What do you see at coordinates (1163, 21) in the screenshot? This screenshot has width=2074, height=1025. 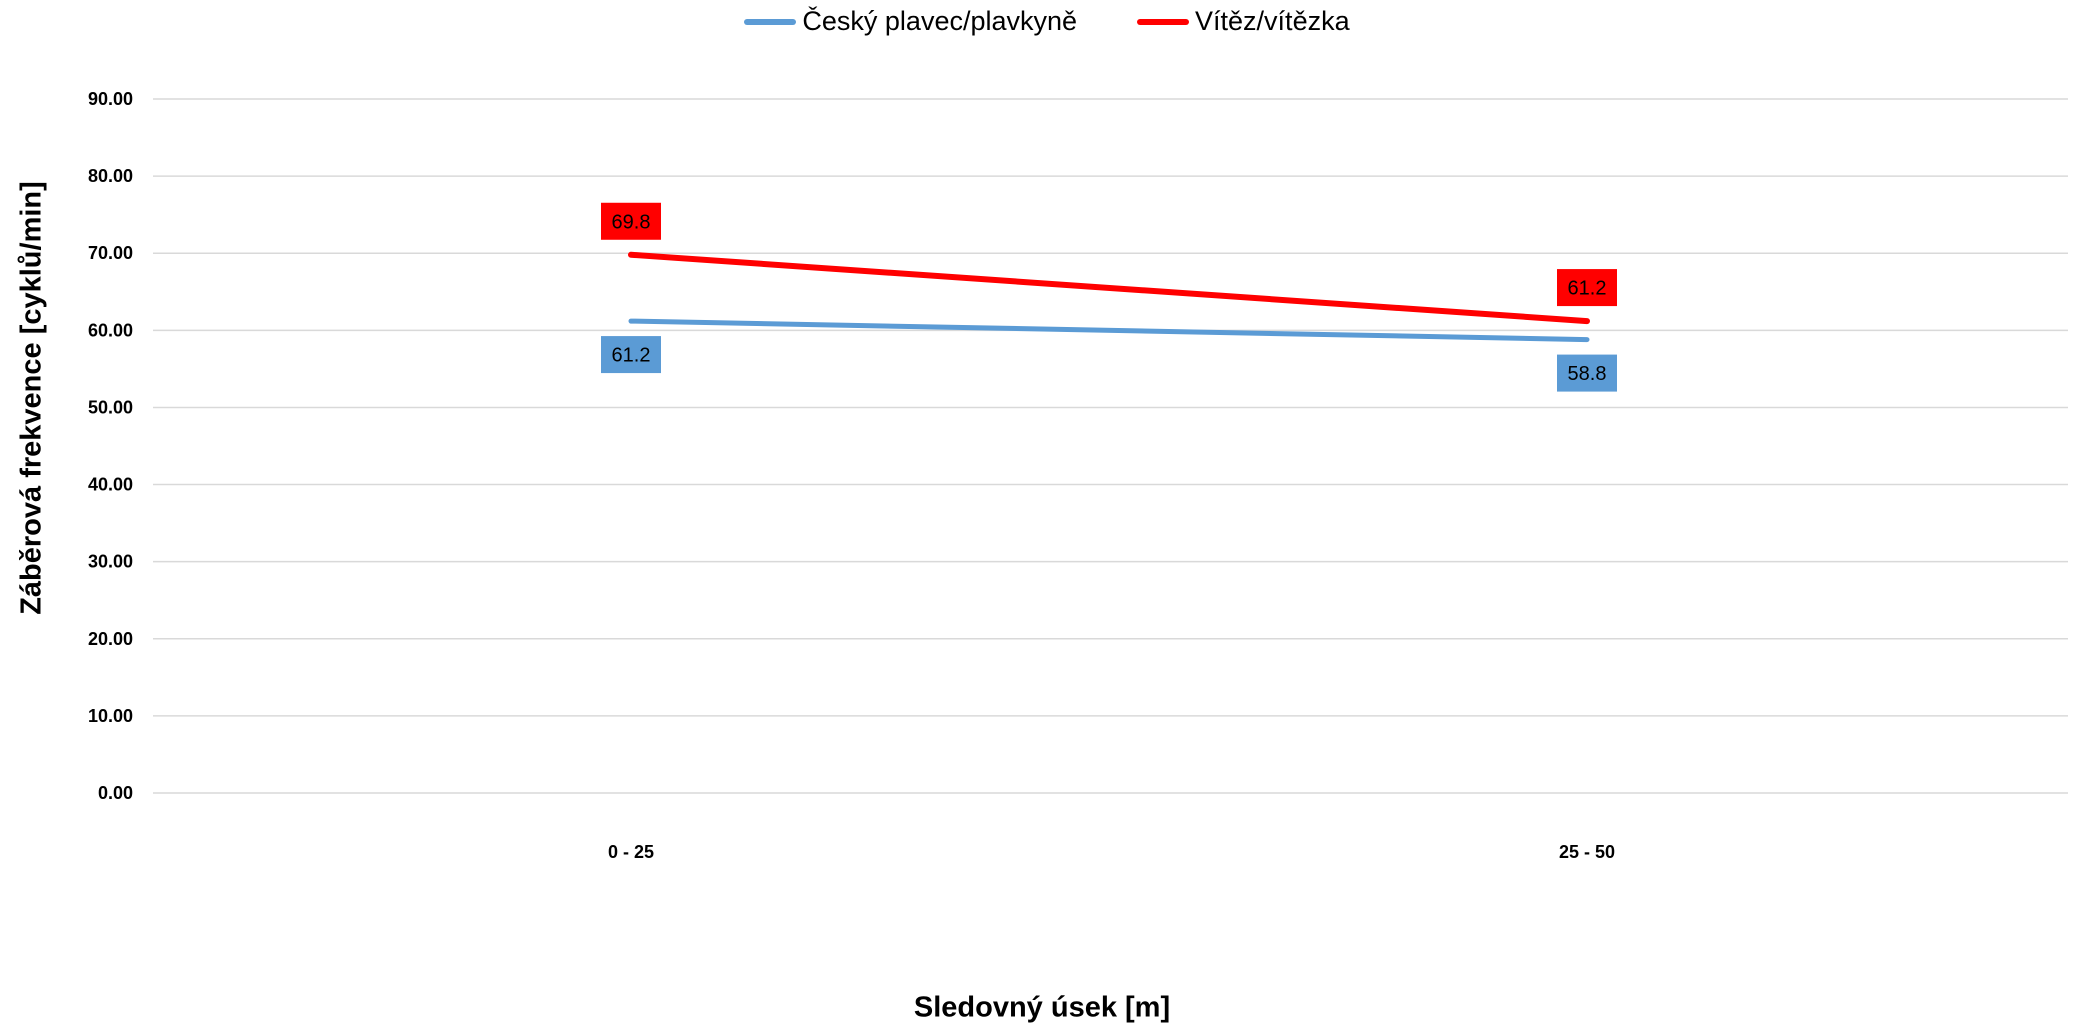 I see `legend-swatch-red` at bounding box center [1163, 21].